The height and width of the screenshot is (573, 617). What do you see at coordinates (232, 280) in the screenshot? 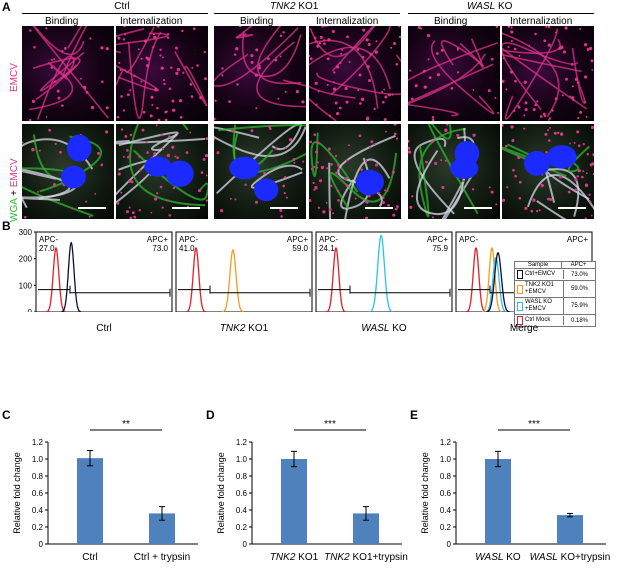
I see `flow-sample-peak` at bounding box center [232, 280].